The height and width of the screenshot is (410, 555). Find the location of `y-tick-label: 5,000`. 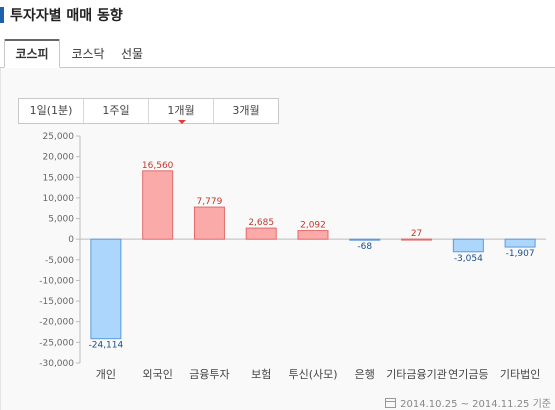

y-tick-label: 5,000 is located at coordinates (61, 220).